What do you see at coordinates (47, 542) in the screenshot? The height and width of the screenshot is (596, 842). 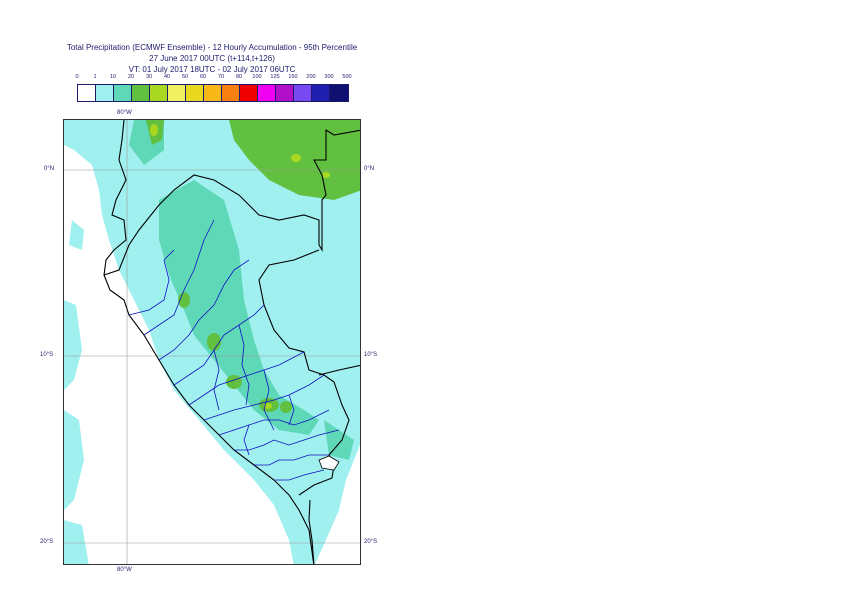 I see `lat-label-left-20s: 20°S` at bounding box center [47, 542].